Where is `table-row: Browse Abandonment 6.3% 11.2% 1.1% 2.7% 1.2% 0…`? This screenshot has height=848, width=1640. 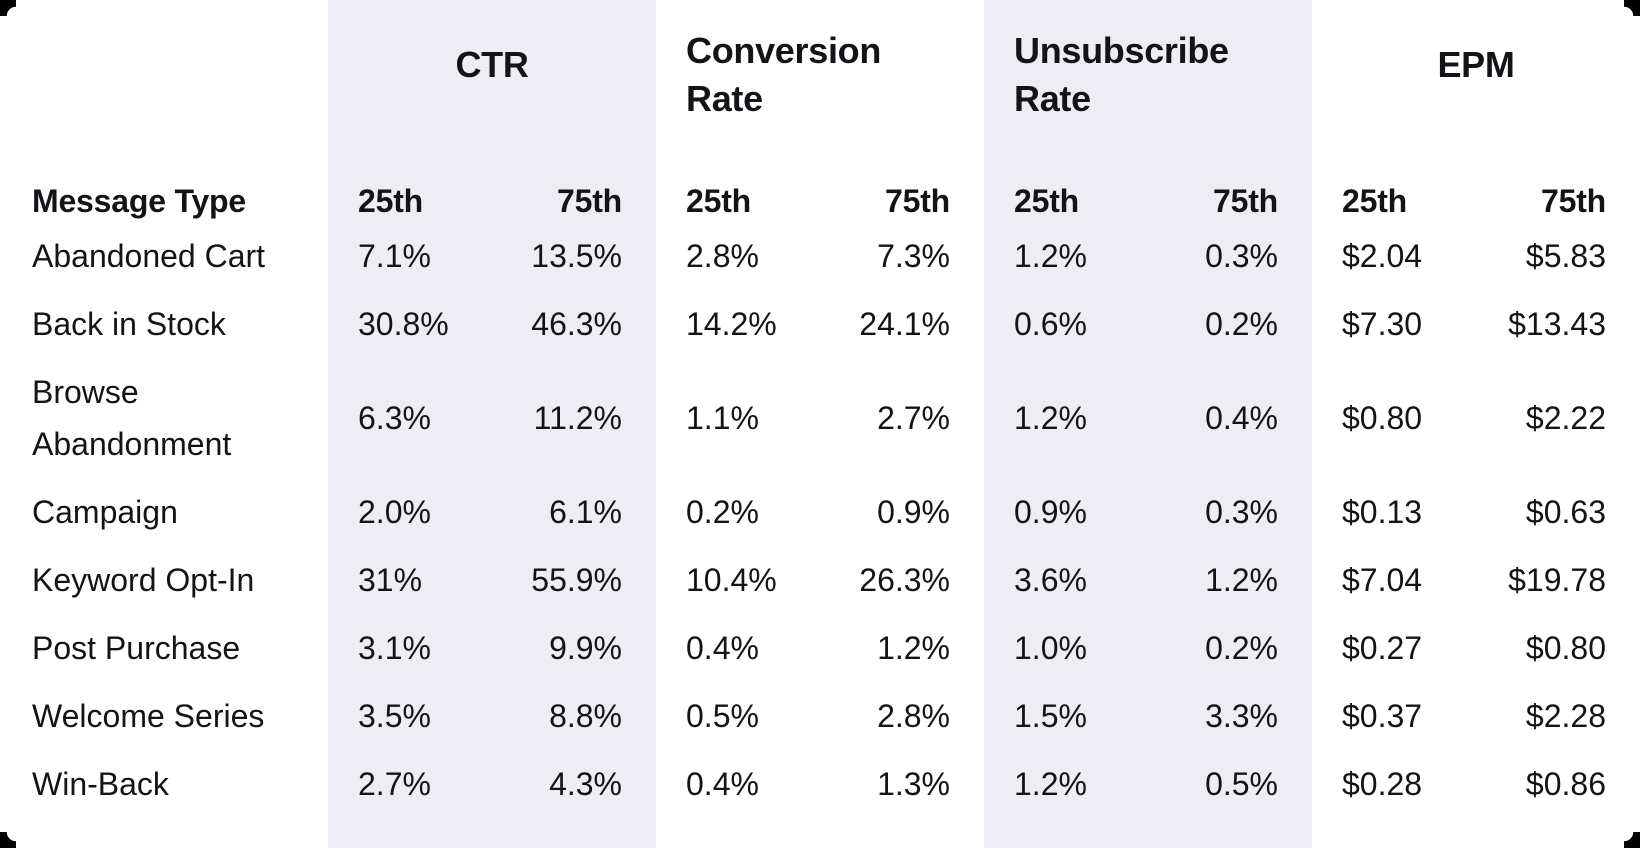 table-row: Browse Abandonment 6.3% 11.2% 1.1% 2.7% 1.2% 0… is located at coordinates (820, 418).